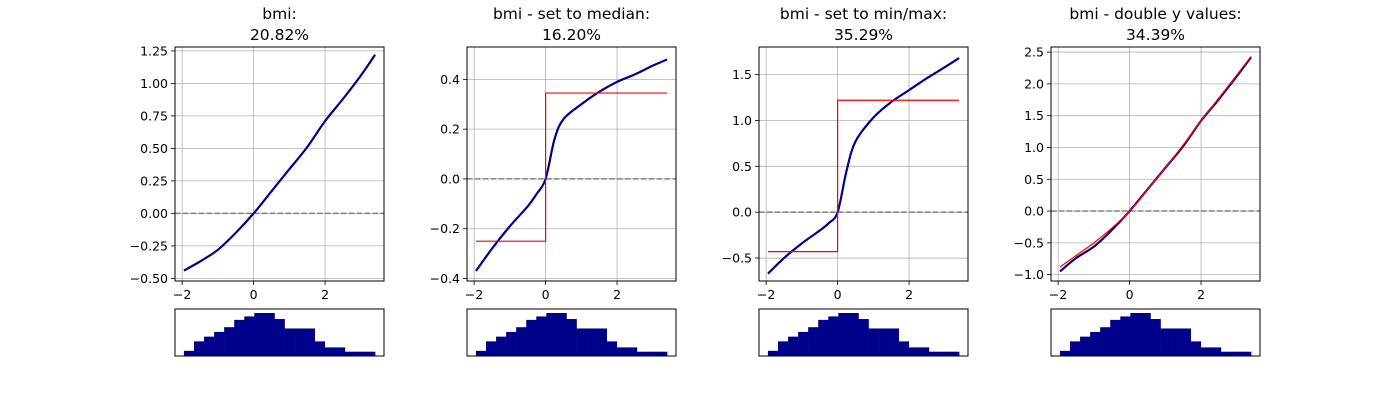 The image size is (1400, 400). I want to click on panel-1-title-line1: bmi:, so click(279, 14).